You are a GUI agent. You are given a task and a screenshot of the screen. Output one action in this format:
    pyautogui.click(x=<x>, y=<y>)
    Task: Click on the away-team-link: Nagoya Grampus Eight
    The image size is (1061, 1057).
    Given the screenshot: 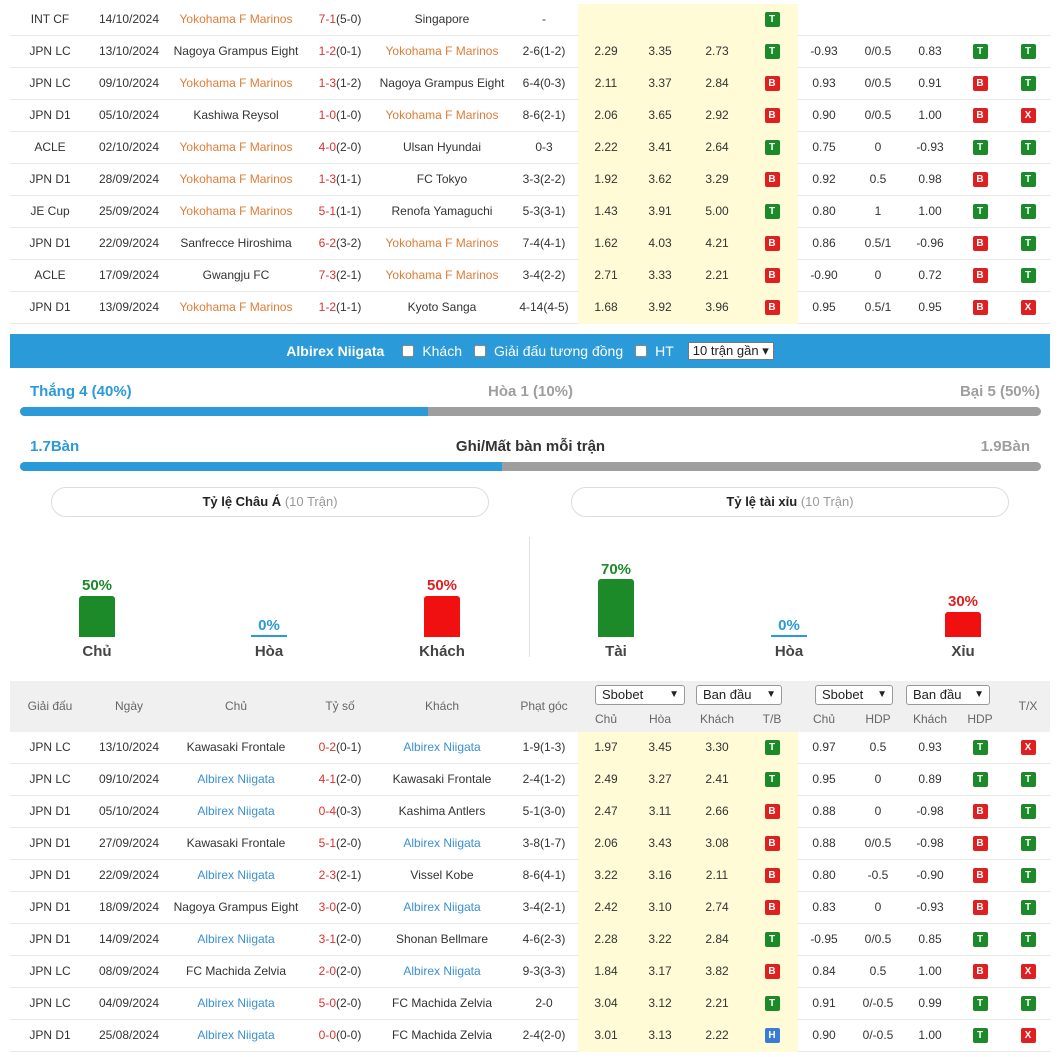 What is the action you would take?
    pyautogui.click(x=442, y=83)
    